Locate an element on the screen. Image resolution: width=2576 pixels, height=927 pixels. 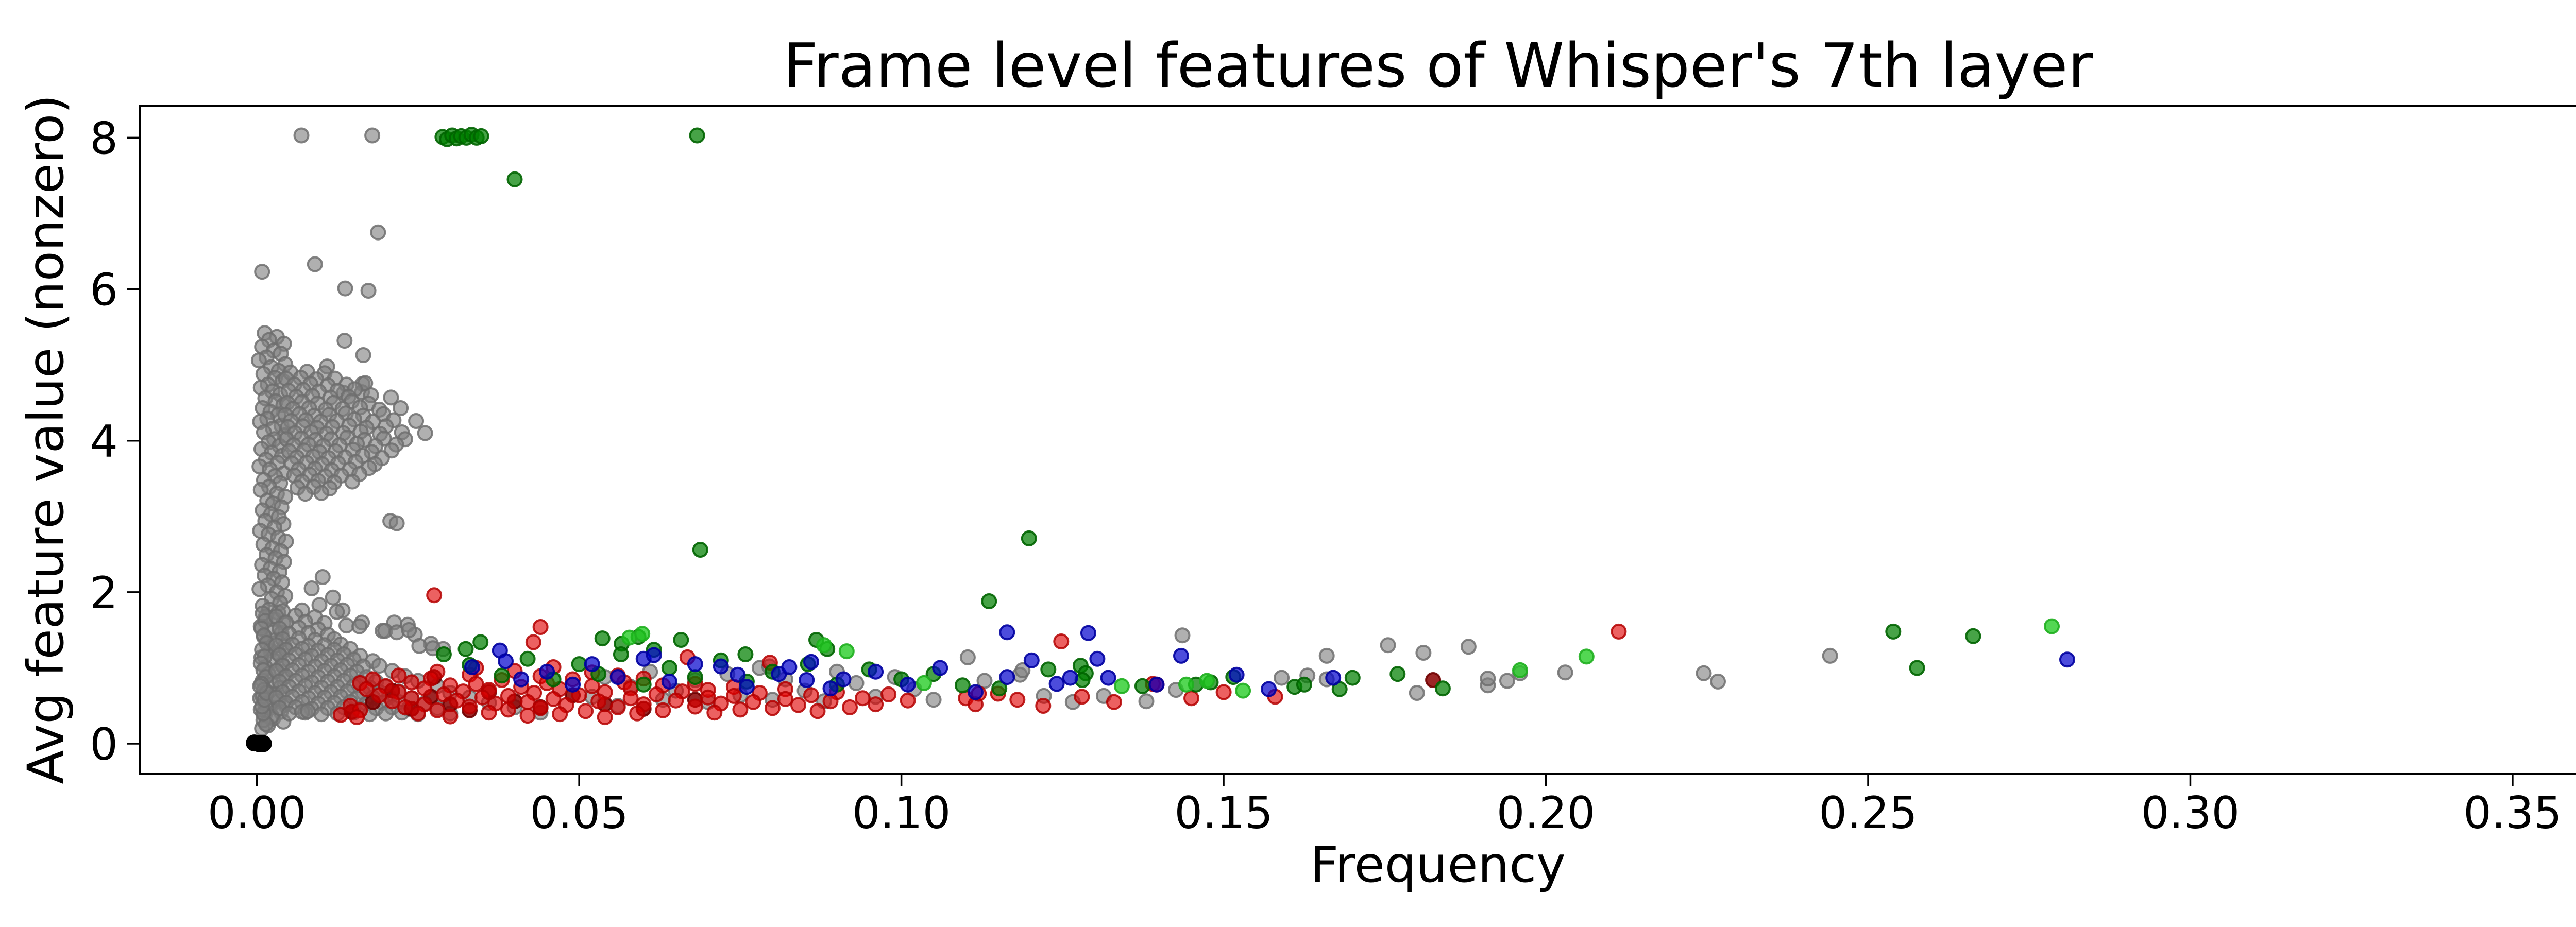
x-tick-label: 0.25 is located at coordinates (1868, 813).